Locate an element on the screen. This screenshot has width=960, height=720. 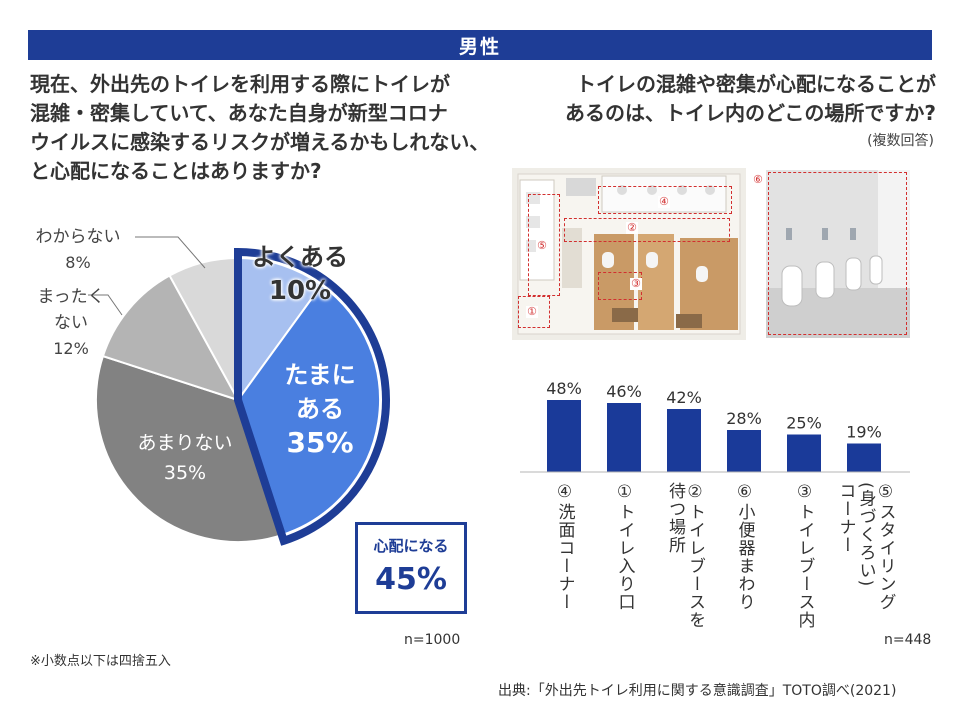
header-title: 男性 is located at coordinates (479, 46).